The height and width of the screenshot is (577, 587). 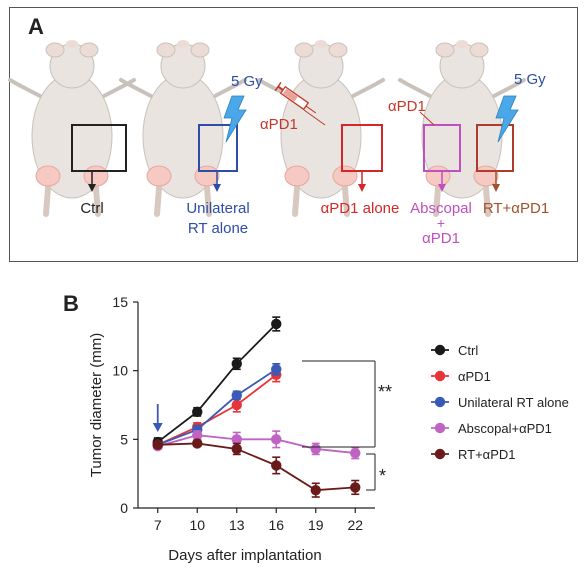 What do you see at coordinates (355, 525) in the screenshot?
I see `x-tick-label: 22` at bounding box center [355, 525].